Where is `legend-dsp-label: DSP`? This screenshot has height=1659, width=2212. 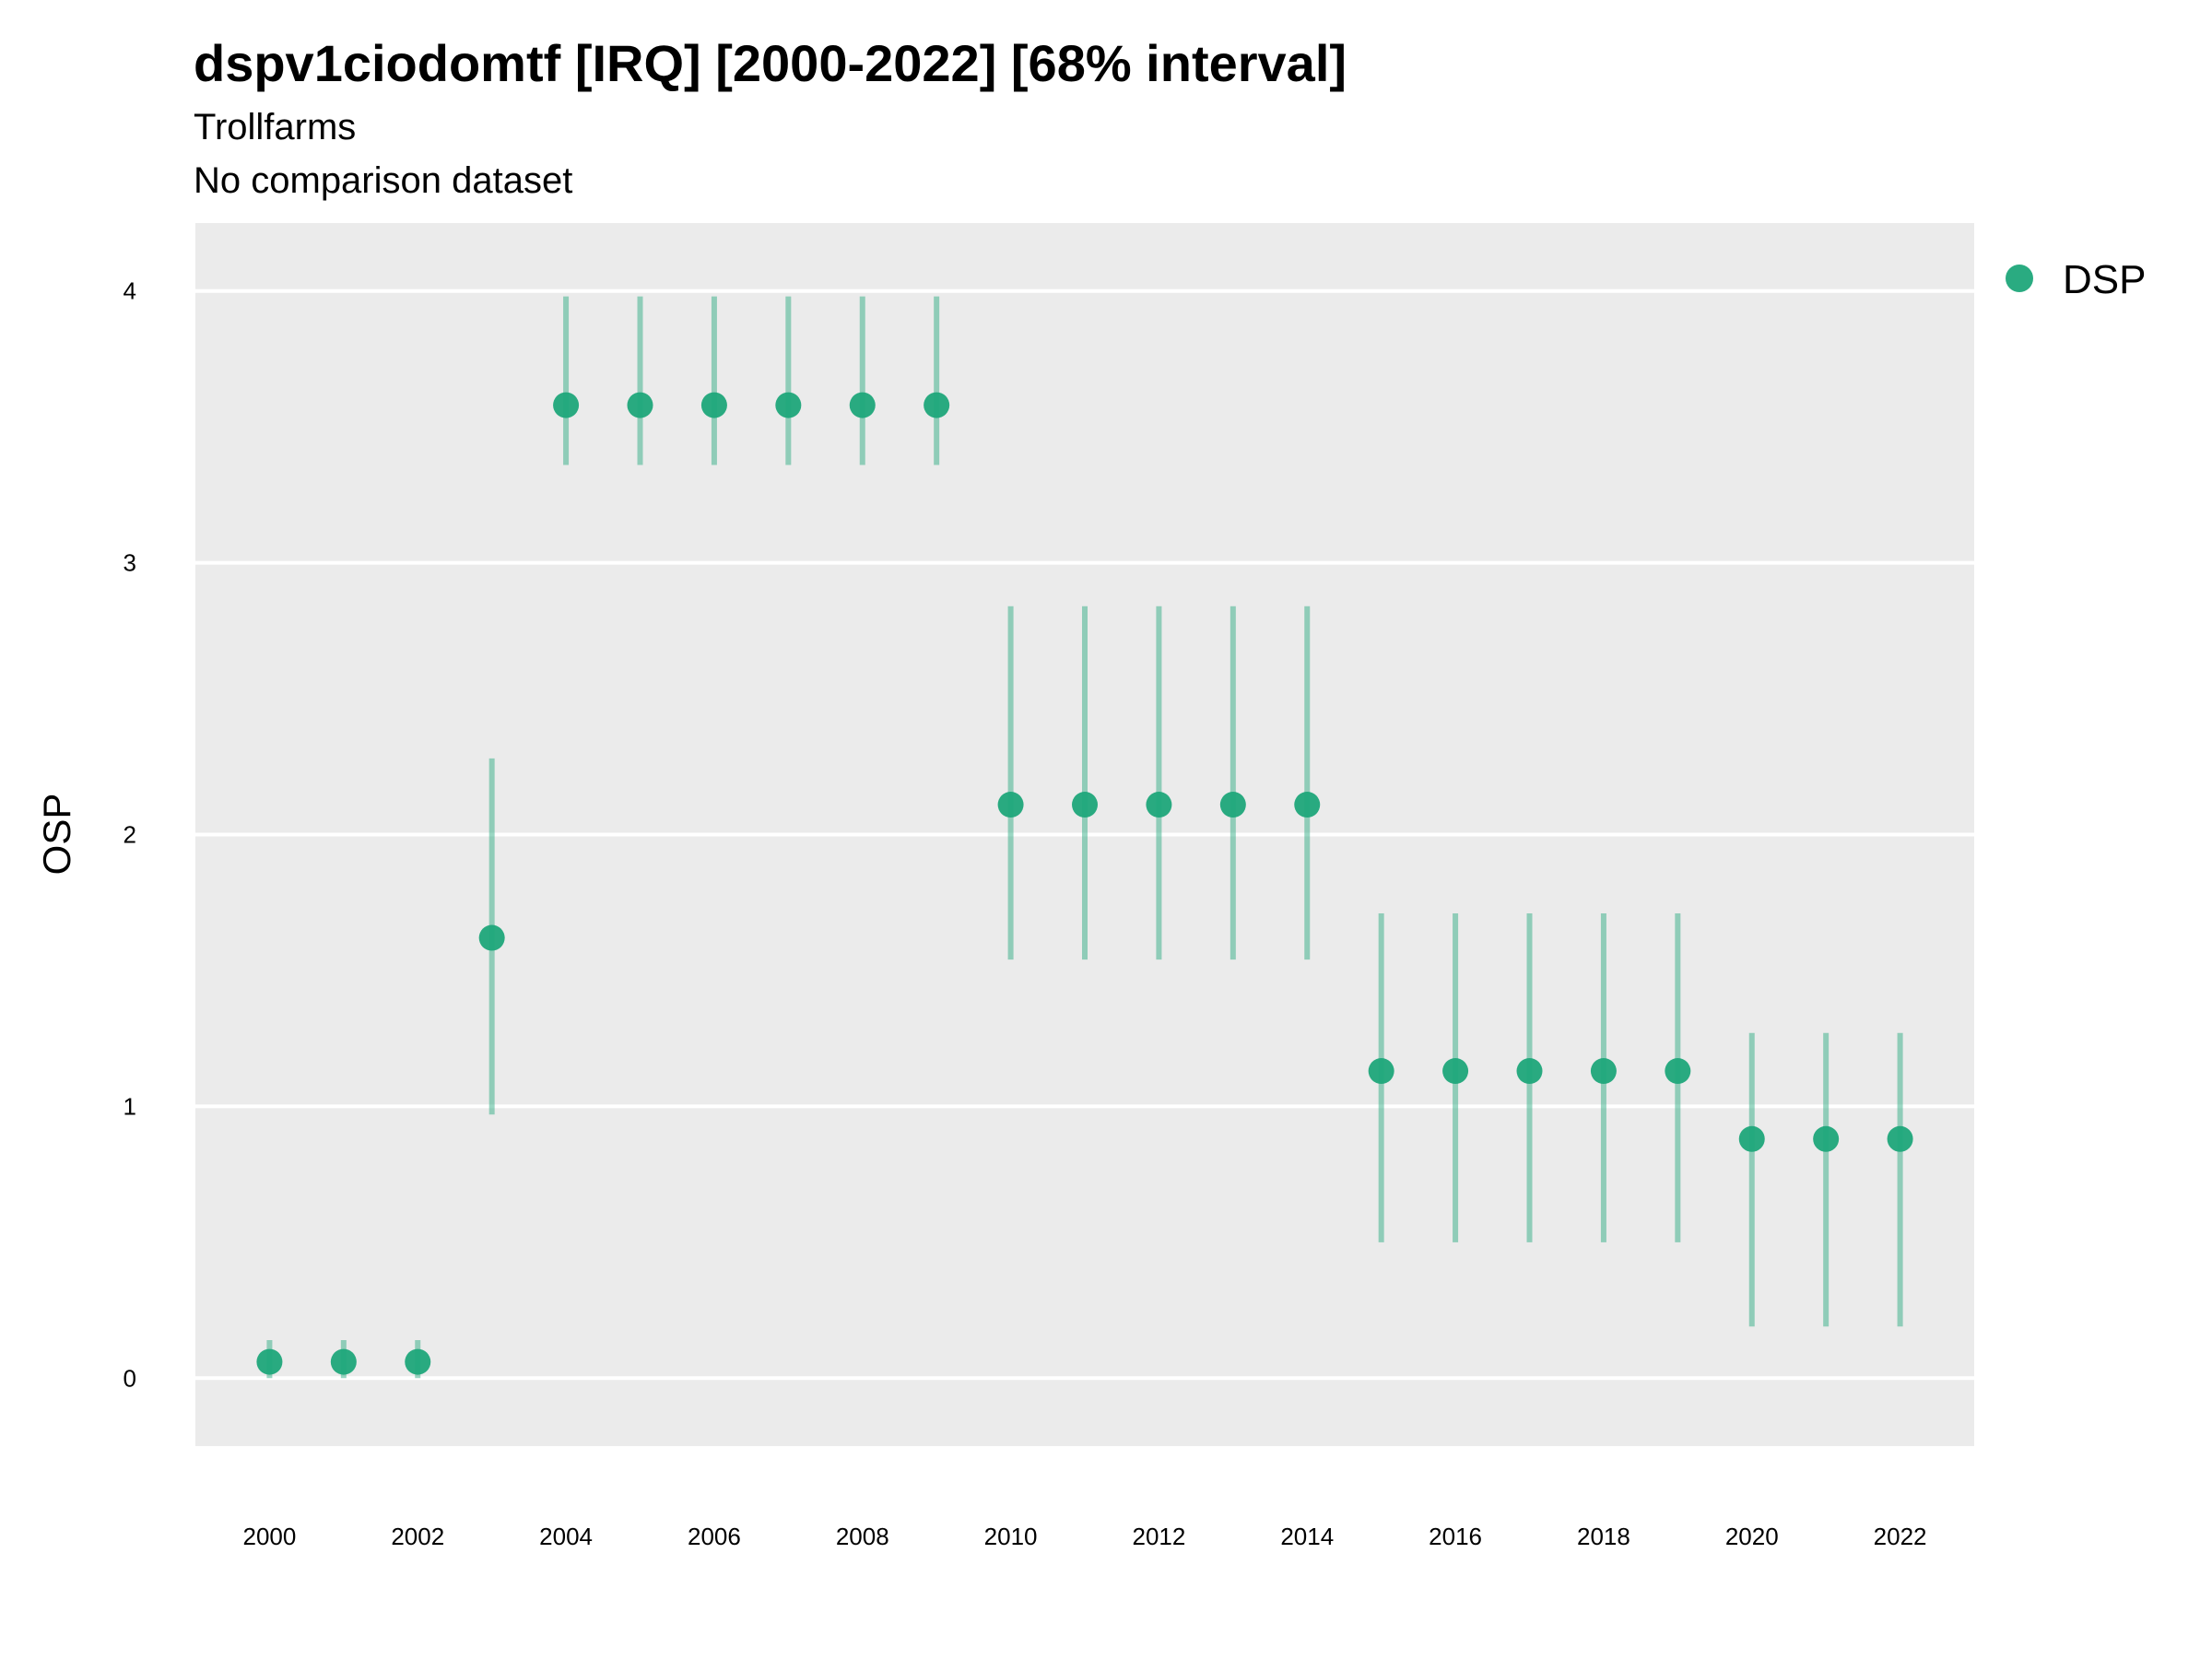 legend-dsp-label: DSP is located at coordinates (2104, 279).